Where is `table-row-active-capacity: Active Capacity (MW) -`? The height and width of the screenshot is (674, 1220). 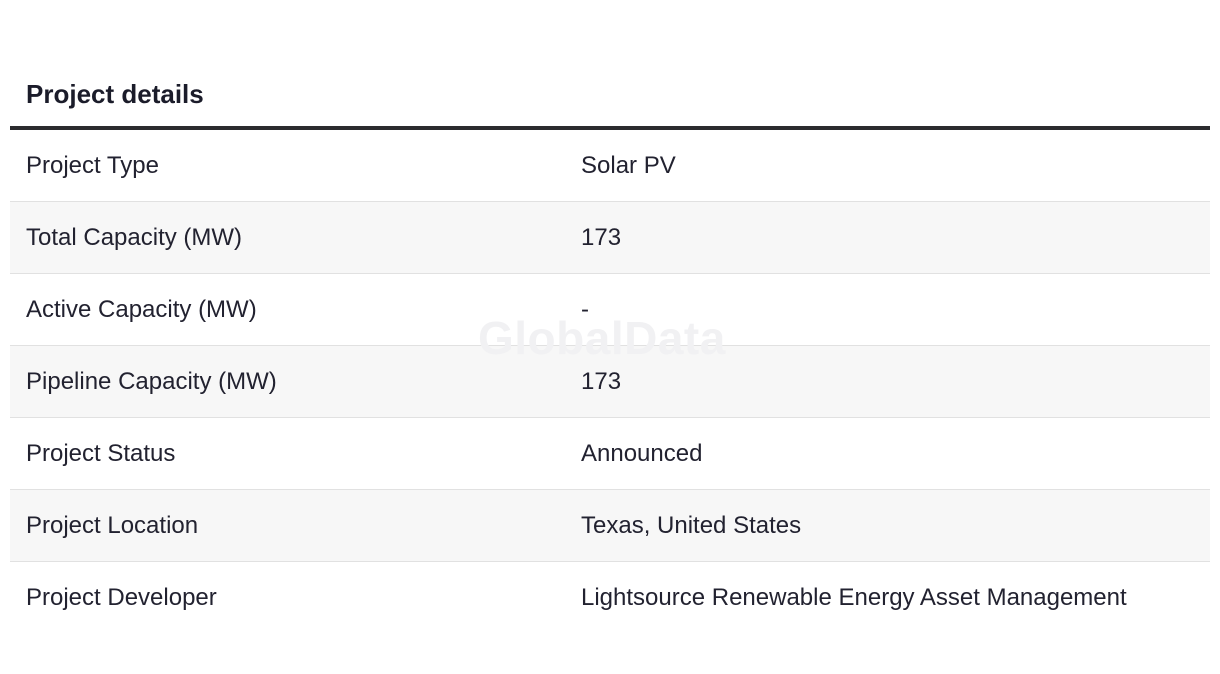
table-row-active-capacity: Active Capacity (MW) - is located at coordinates (610, 310).